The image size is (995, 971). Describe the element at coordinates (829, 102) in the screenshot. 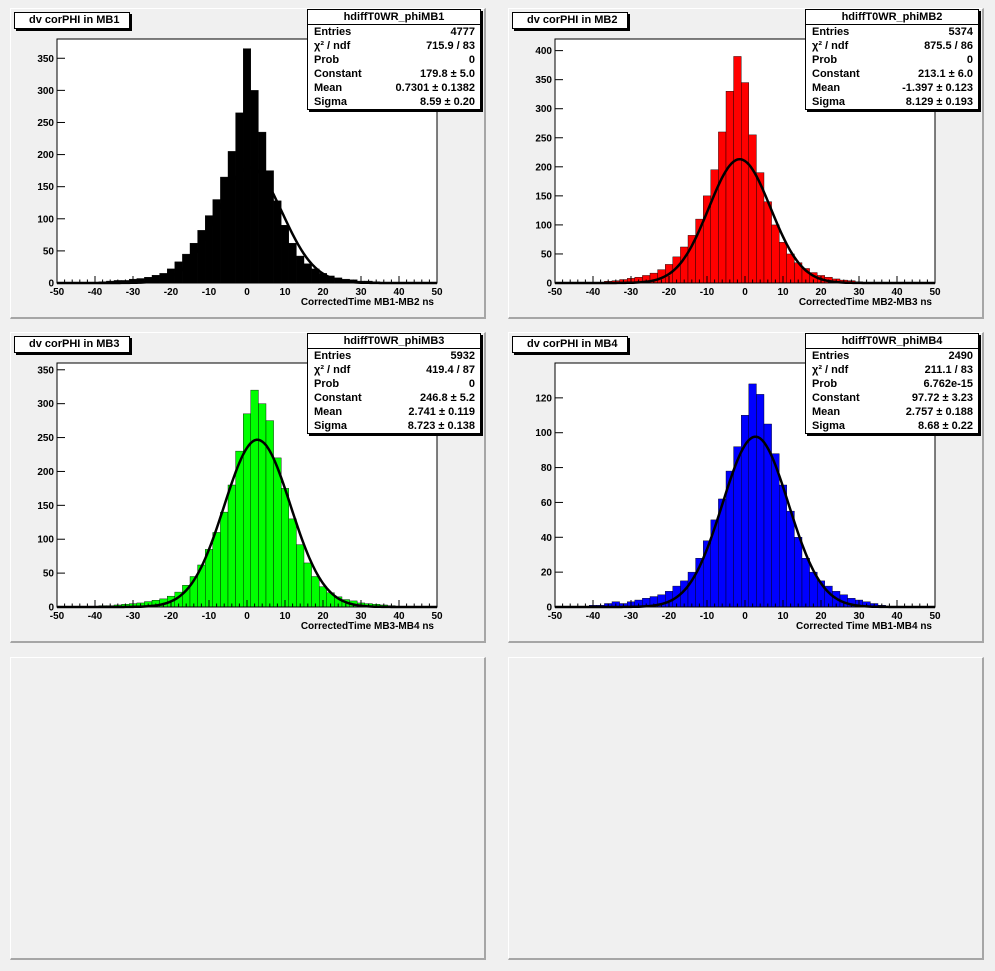

I see `stats-label: Sigma` at that location.